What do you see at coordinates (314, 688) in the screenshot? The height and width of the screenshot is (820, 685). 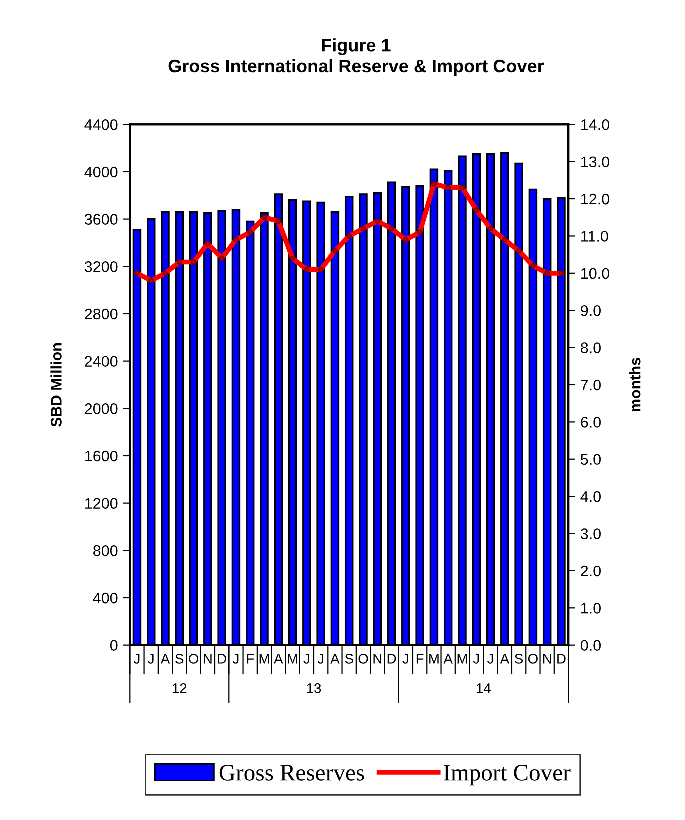 I see `text: 13` at bounding box center [314, 688].